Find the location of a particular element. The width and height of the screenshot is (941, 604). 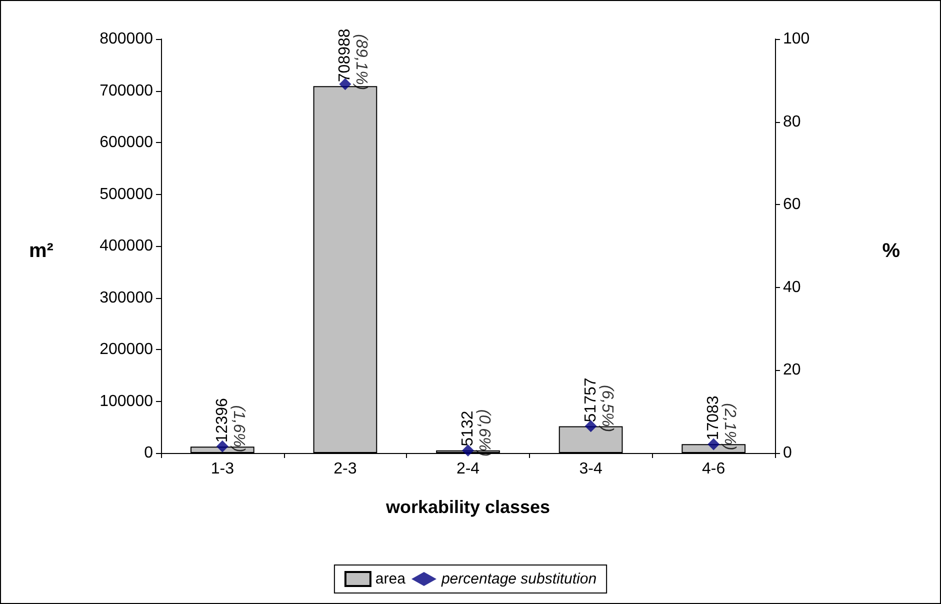

point is located at coordinates (714, 444).